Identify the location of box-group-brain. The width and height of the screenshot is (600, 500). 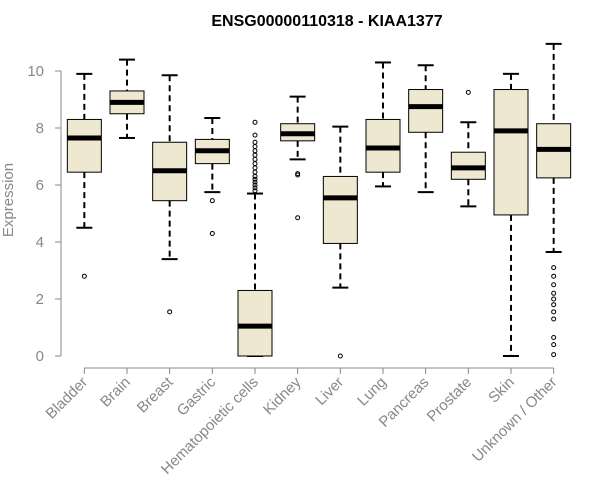
(127, 98).